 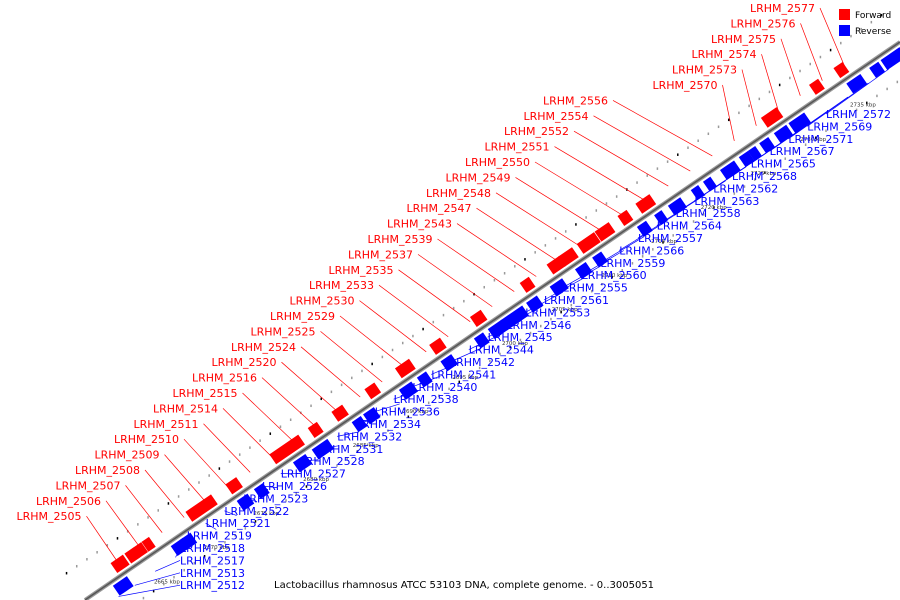 What do you see at coordinates (651, 250) in the screenshot?
I see `reverse-gene-label: LRHM_2566` at bounding box center [651, 250].